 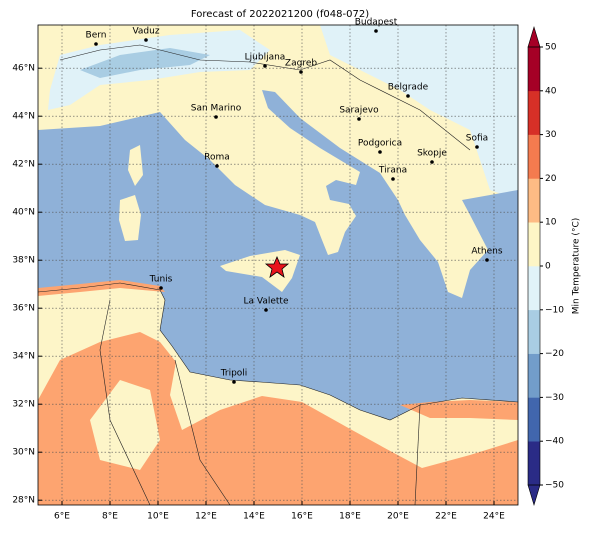 I want to click on city-label: La Valette, so click(x=266, y=302).